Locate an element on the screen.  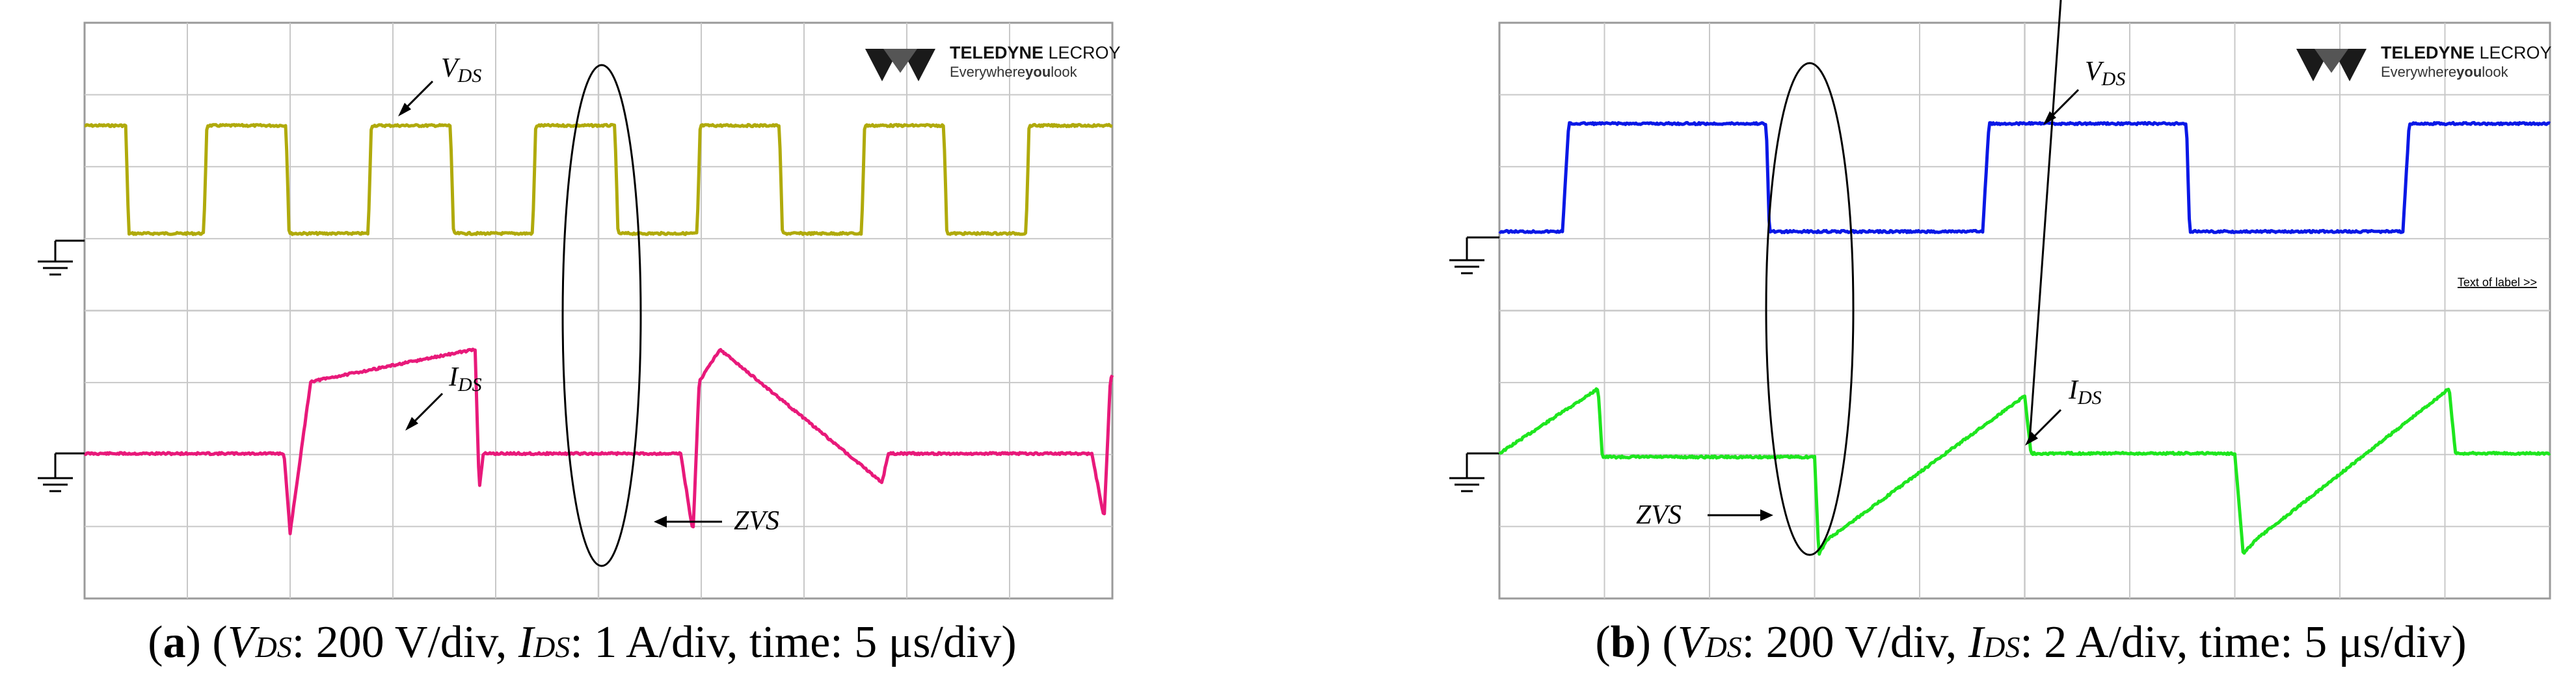
caption-label: b is located at coordinates (1623, 642).